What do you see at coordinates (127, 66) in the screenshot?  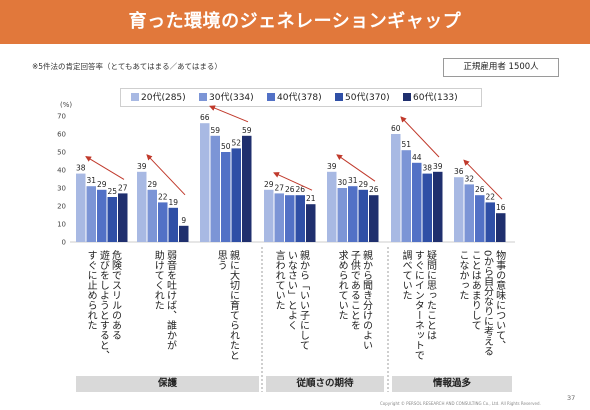 I see `method-note: ※5件法の肯定回答率（とてもあてはまる／あてはまる）` at bounding box center [127, 66].